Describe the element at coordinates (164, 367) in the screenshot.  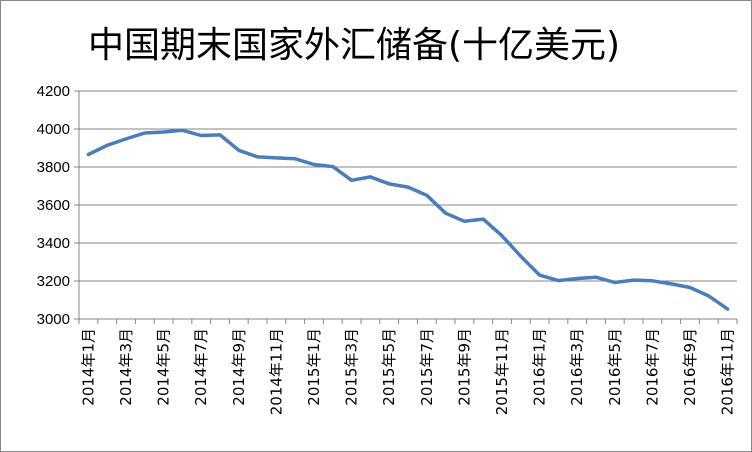
I see `x-tick-label: 2014年5月` at that location.